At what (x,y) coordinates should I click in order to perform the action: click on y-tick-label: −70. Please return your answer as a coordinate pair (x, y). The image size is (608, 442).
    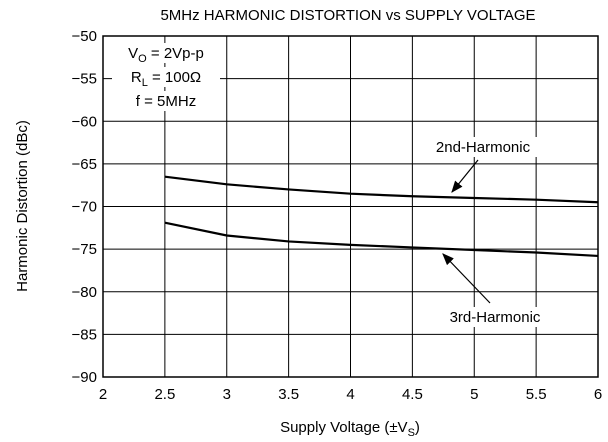
    Looking at the image, I should click on (84, 207).